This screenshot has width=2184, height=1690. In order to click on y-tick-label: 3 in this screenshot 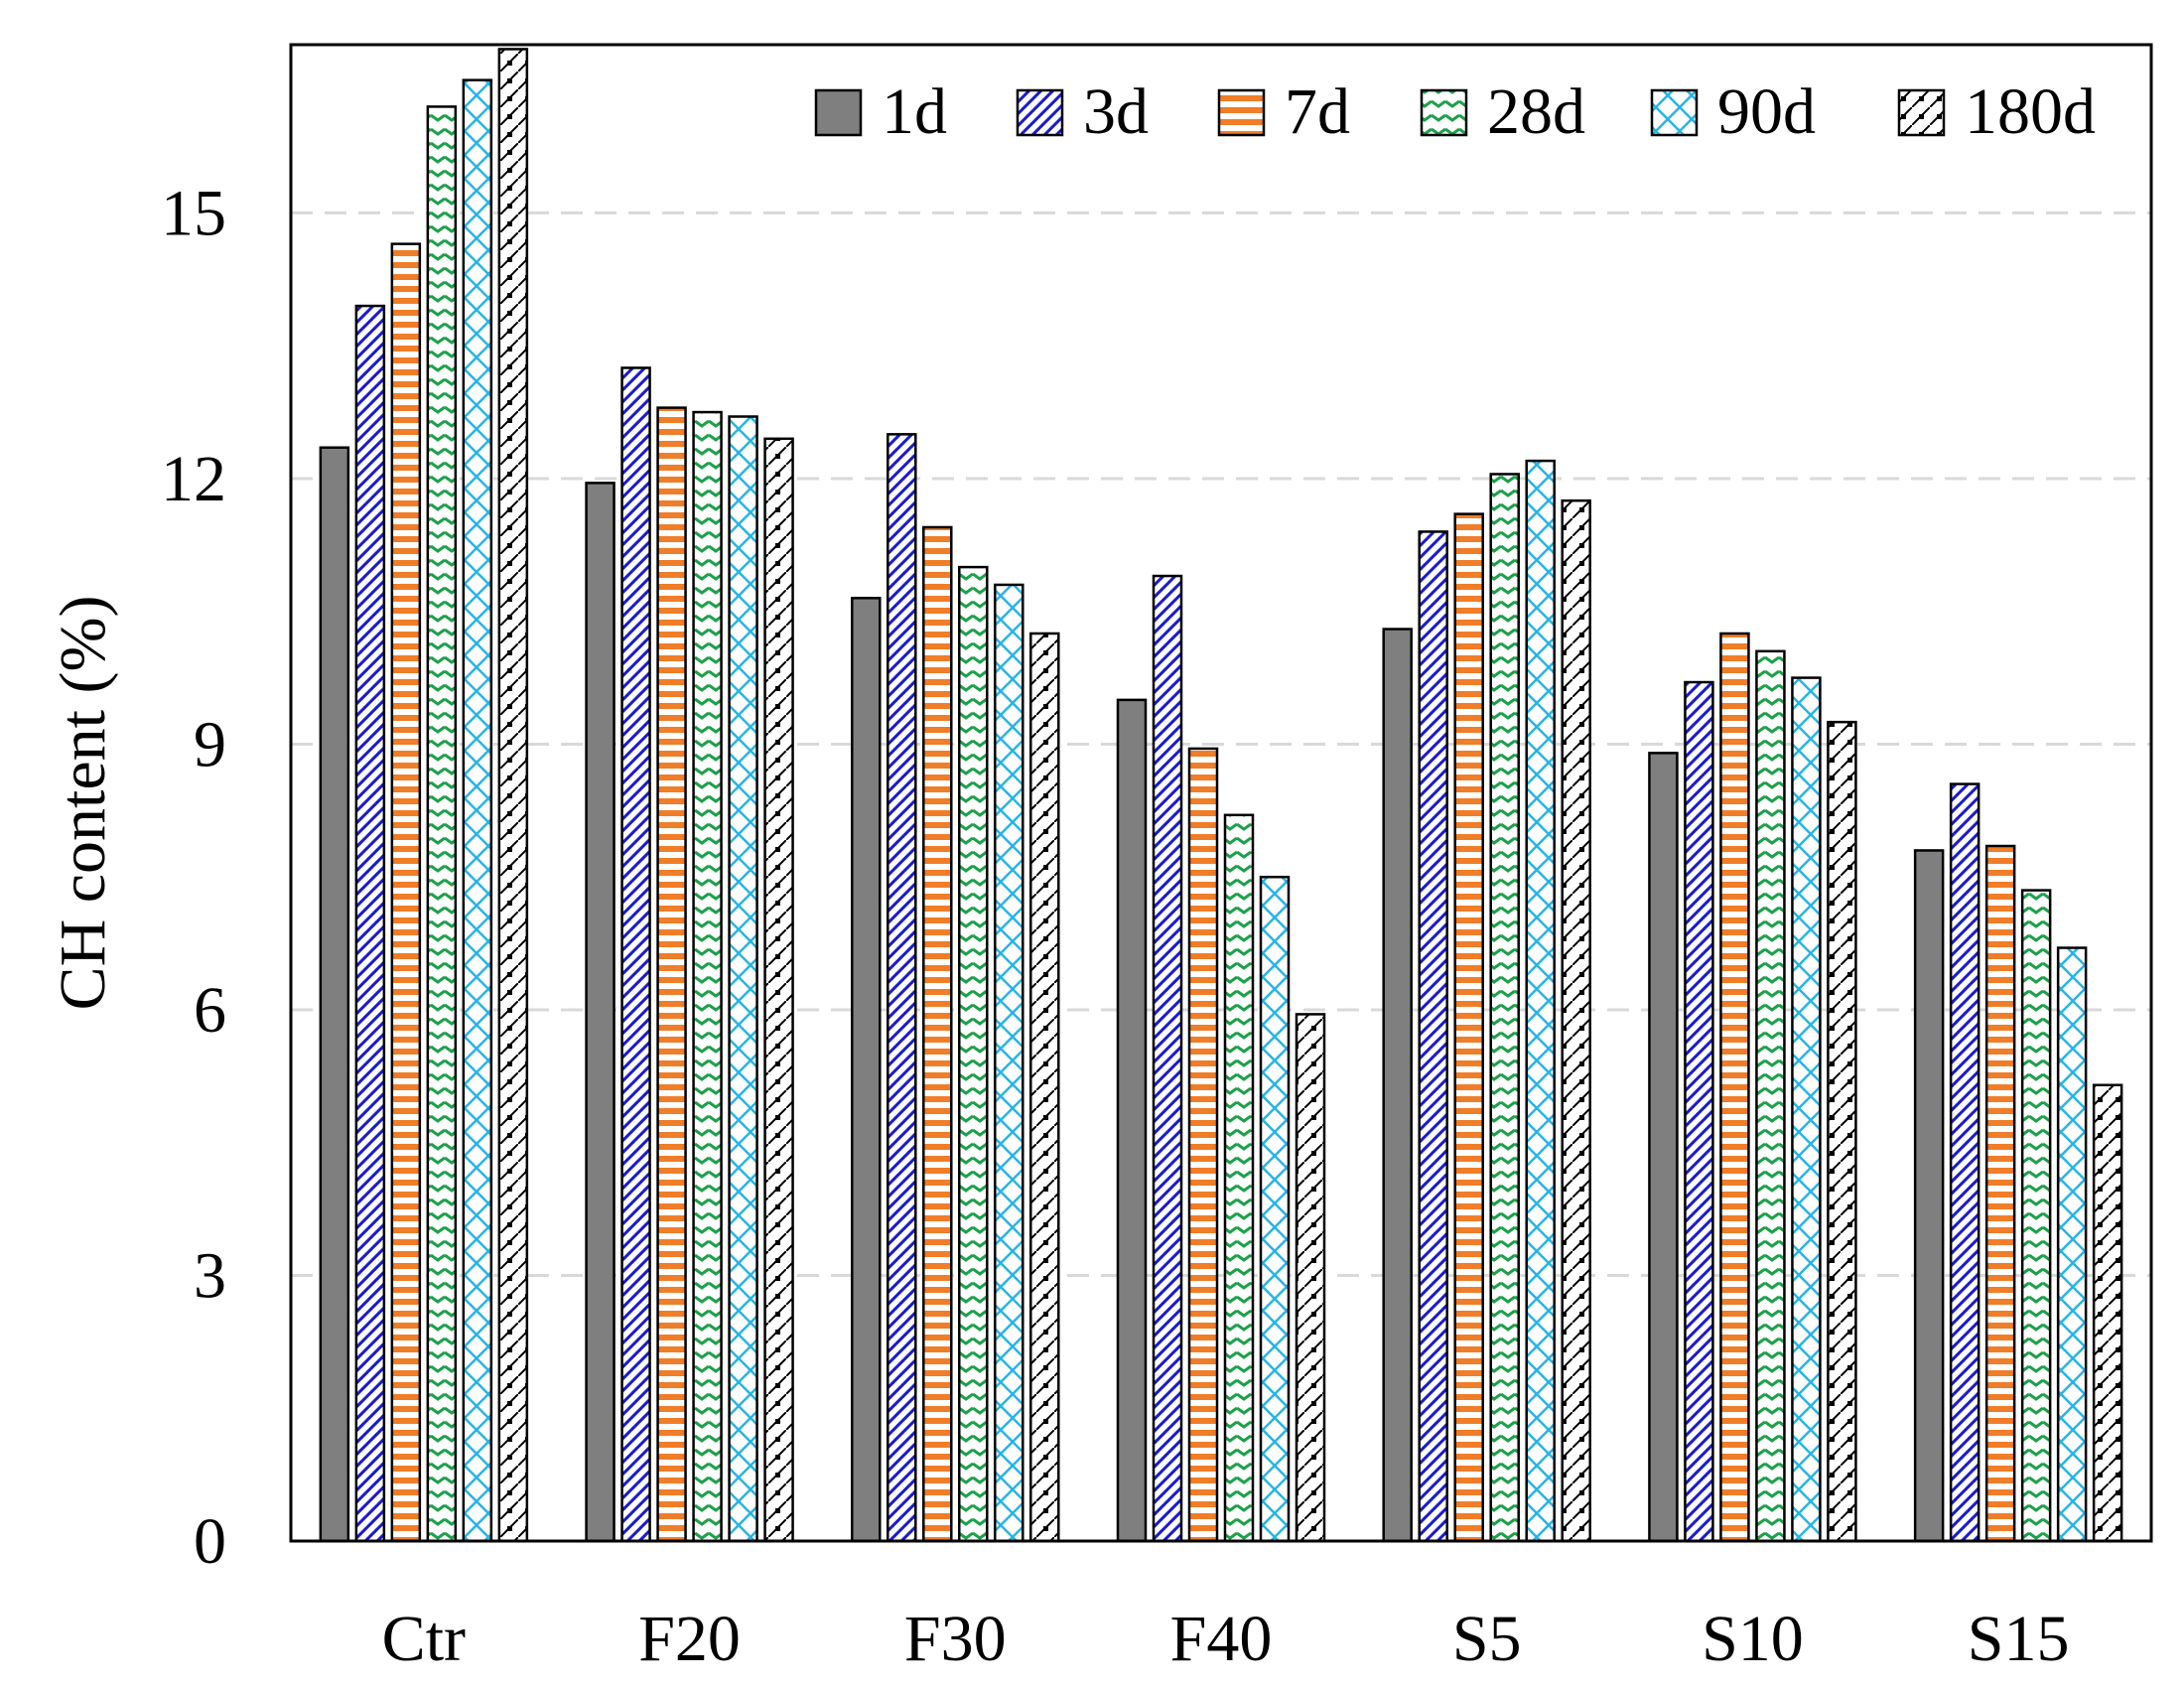, I will do `click(210, 1276)`.